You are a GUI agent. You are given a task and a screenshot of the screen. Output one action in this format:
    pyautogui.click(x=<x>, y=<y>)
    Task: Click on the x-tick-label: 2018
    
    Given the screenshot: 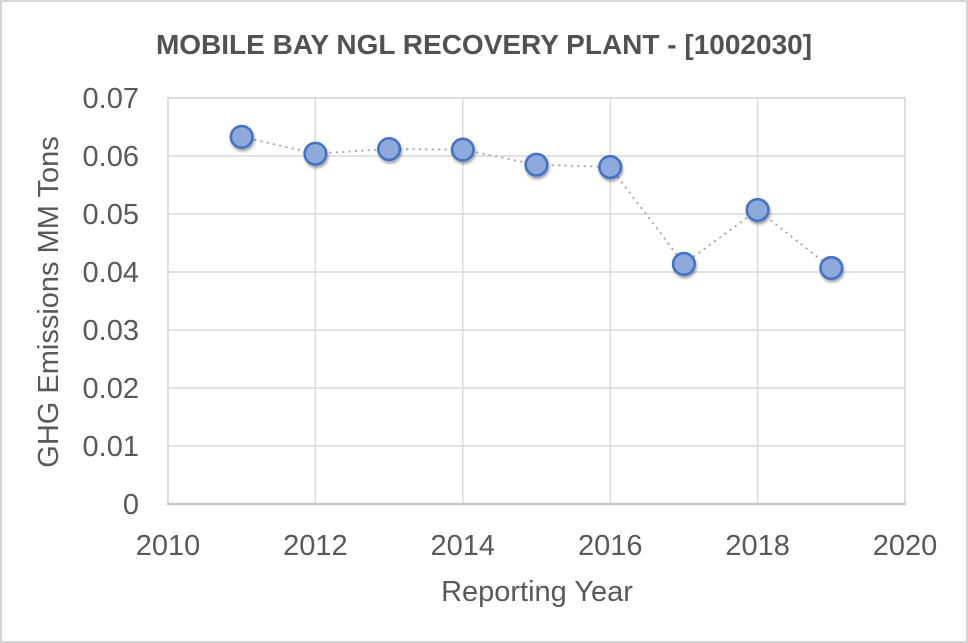 What is the action you would take?
    pyautogui.click(x=757, y=546)
    